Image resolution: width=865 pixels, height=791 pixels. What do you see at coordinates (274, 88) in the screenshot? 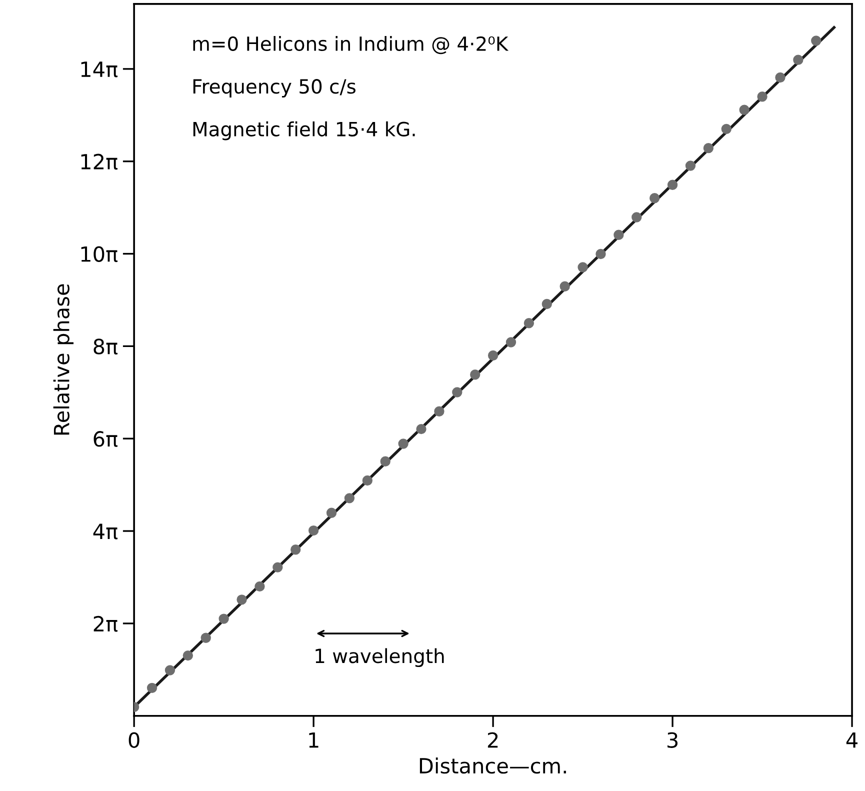
I see `annotation: Frequency 50 c/s` at bounding box center [274, 88].